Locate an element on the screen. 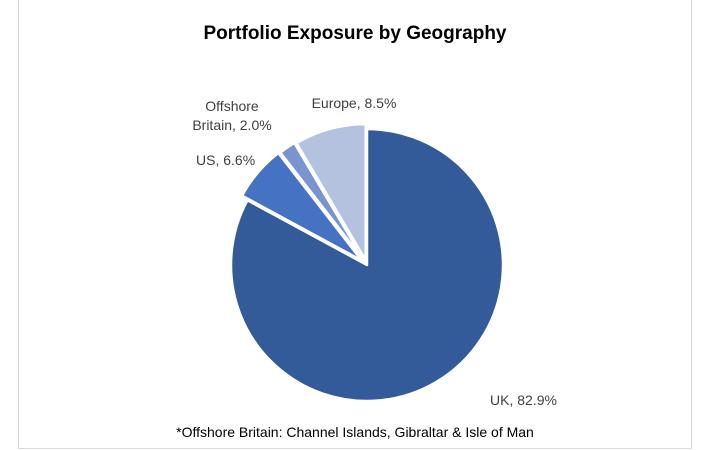  pie-slice-us is located at coordinates (301, 206).